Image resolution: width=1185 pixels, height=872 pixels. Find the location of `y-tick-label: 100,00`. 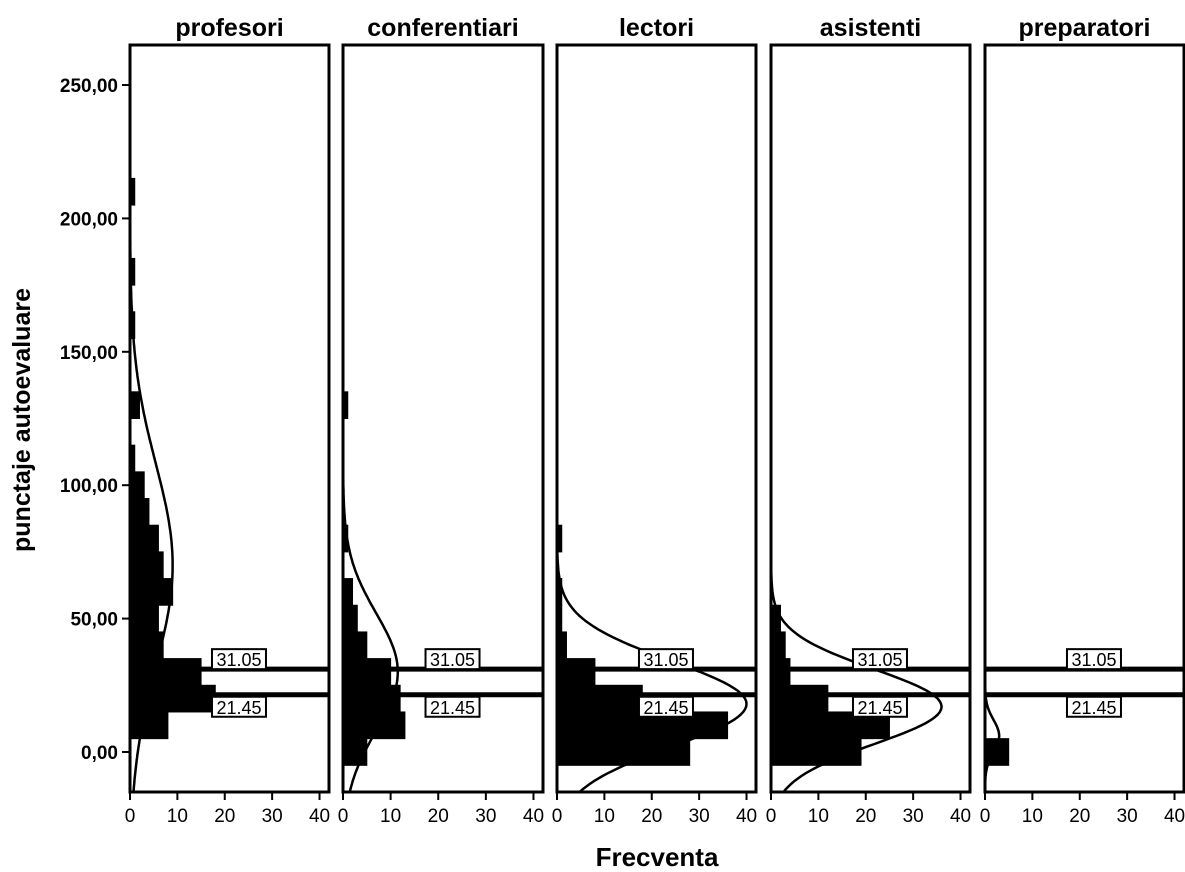

y-tick-label: 100,00 is located at coordinates (89, 486).